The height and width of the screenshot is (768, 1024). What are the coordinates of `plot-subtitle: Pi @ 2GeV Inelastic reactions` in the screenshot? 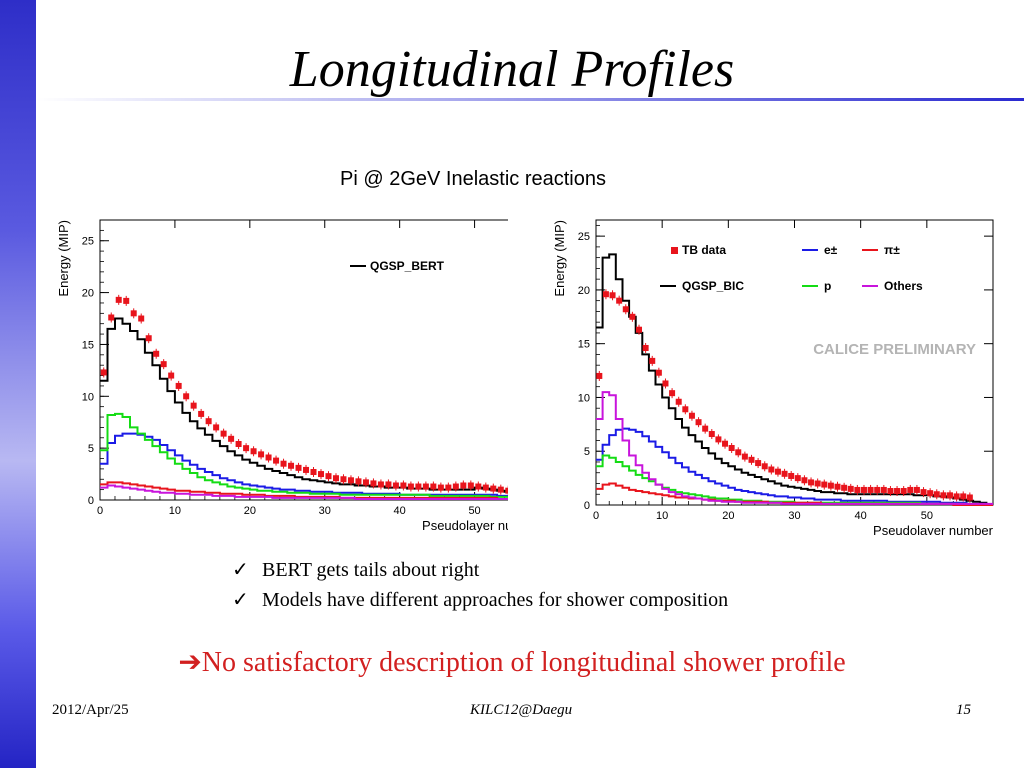 It's located at (473, 179).